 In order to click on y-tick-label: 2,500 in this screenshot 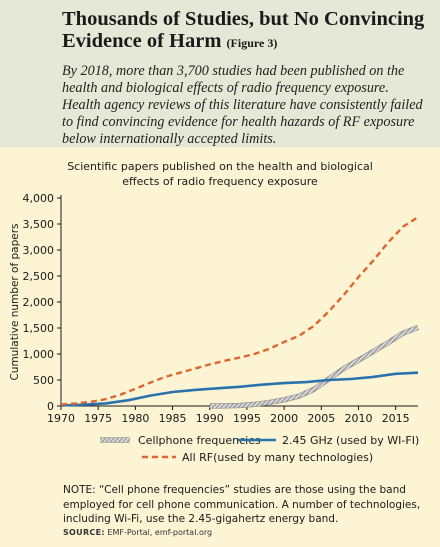, I will do `click(39, 276)`.